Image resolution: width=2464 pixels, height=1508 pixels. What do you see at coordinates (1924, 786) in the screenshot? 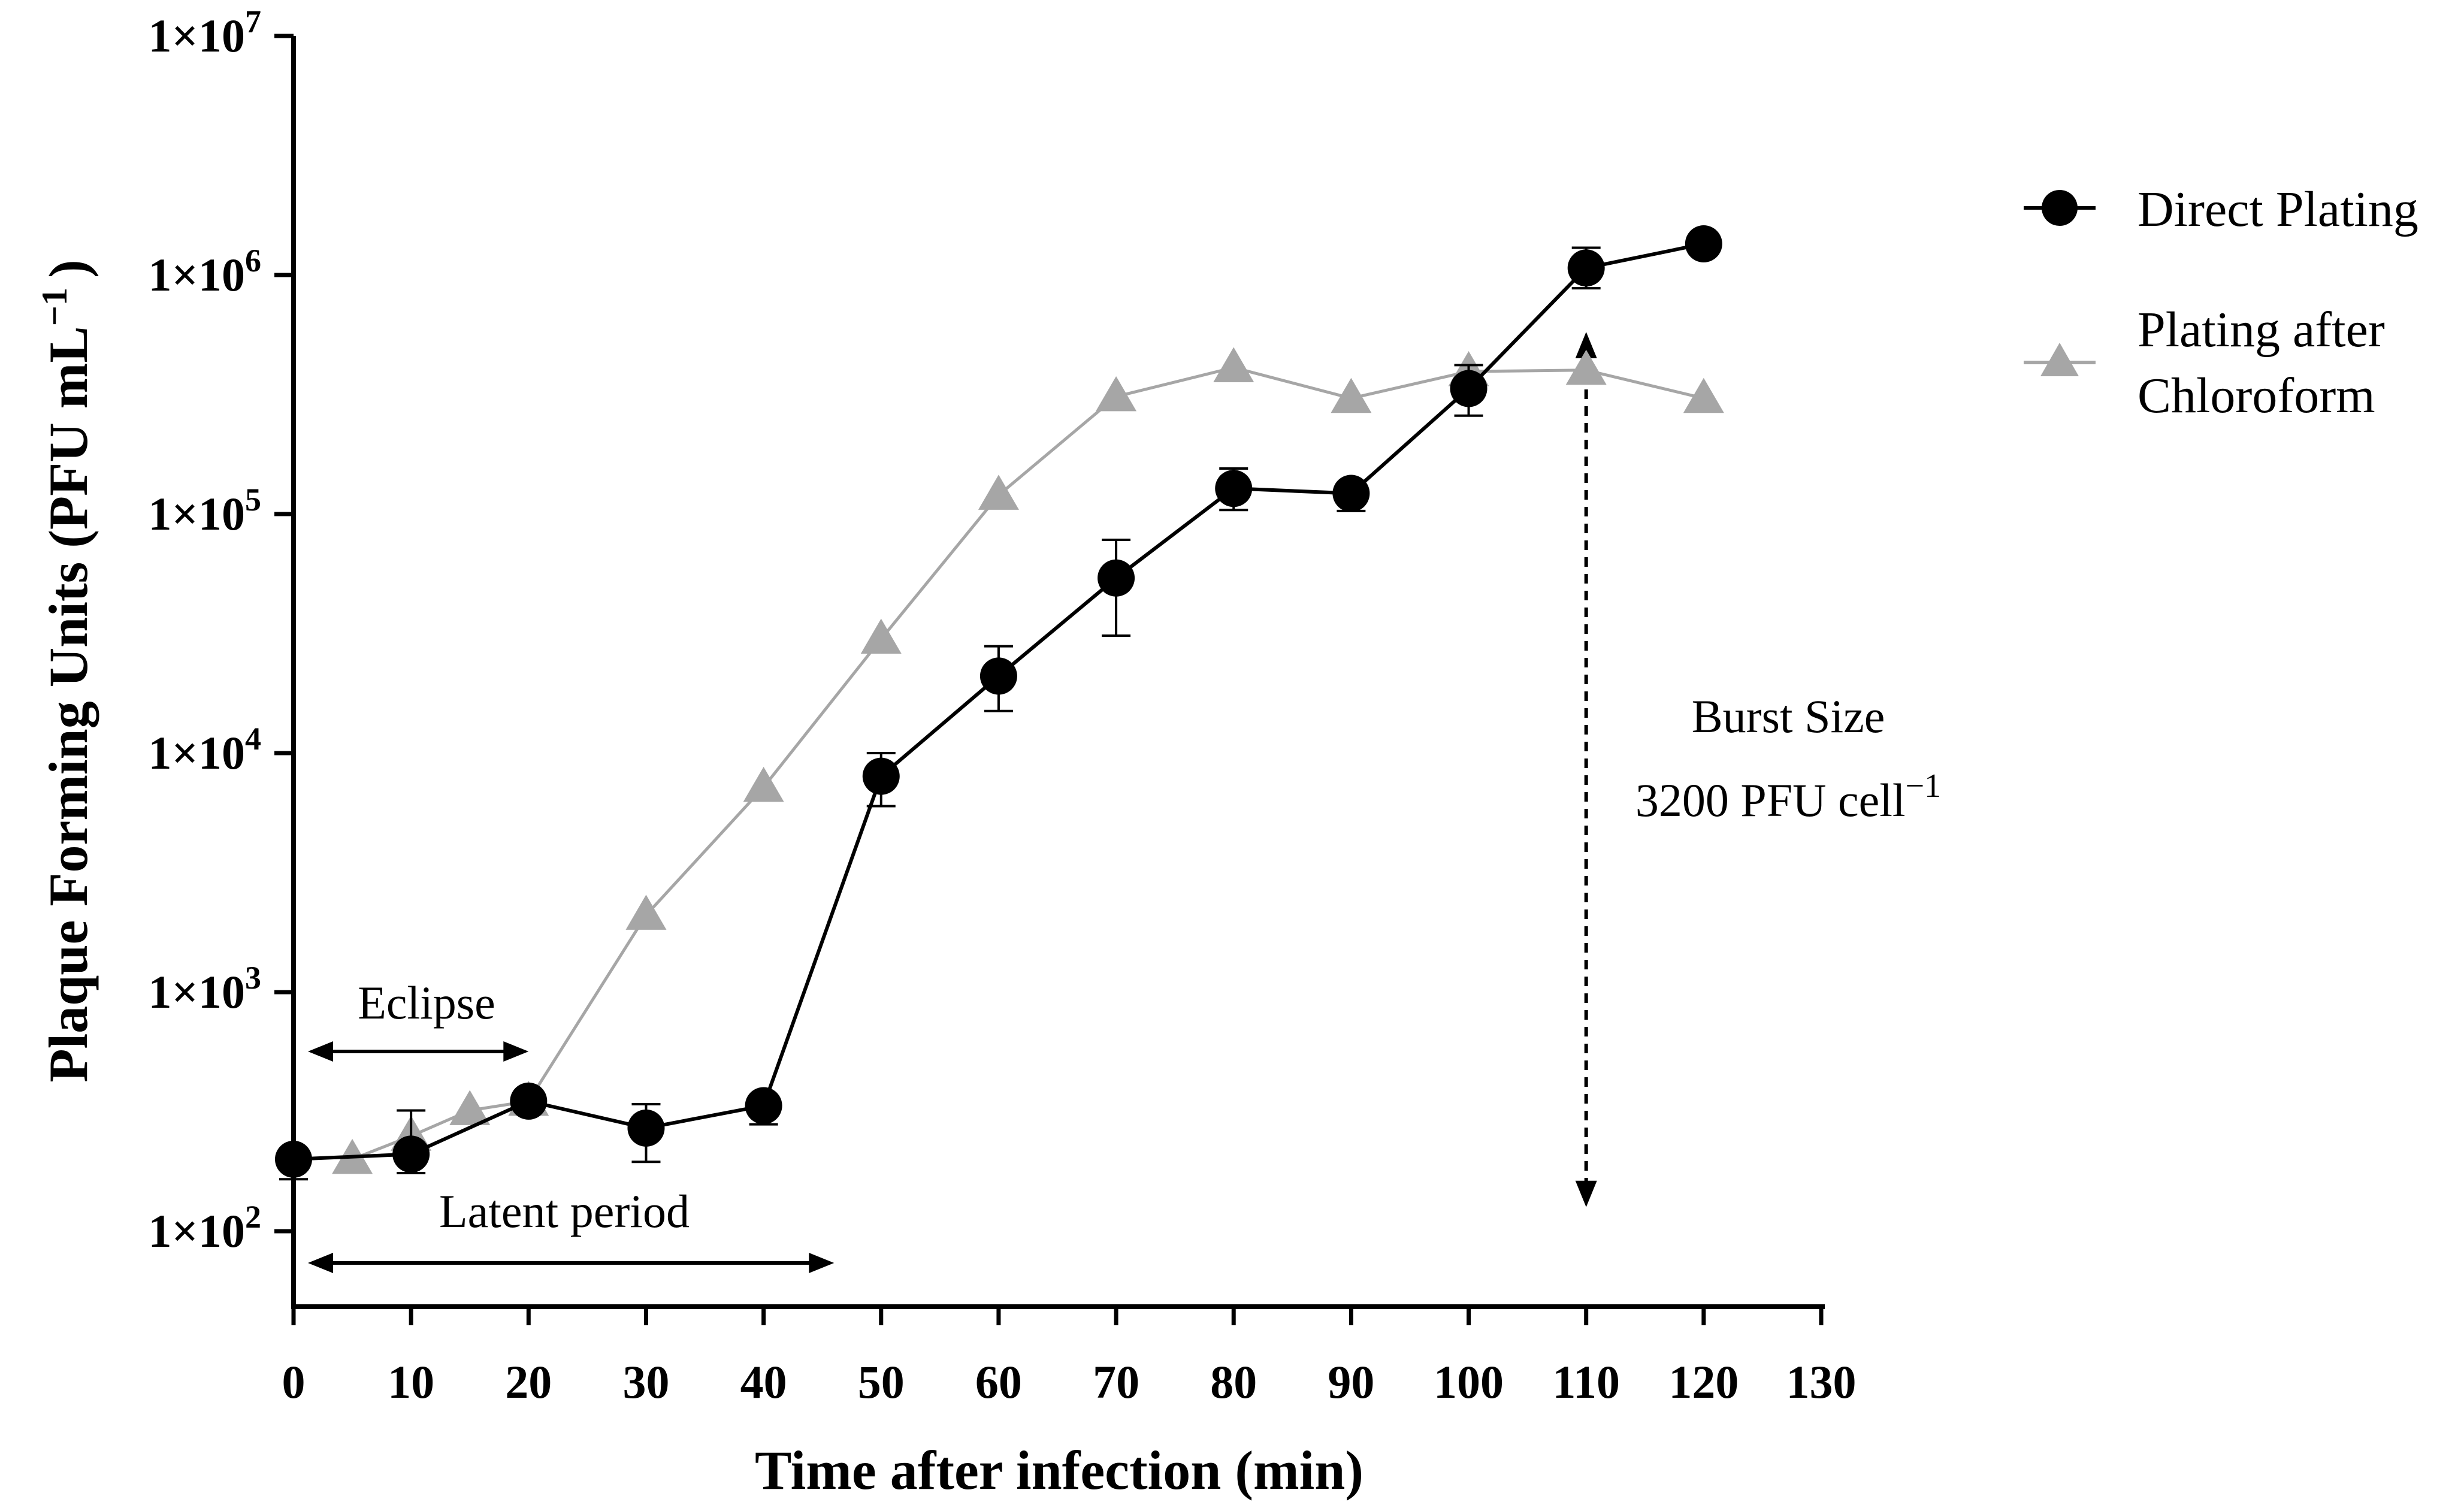
I see `burst-size-value-exponent: −1` at bounding box center [1924, 786].